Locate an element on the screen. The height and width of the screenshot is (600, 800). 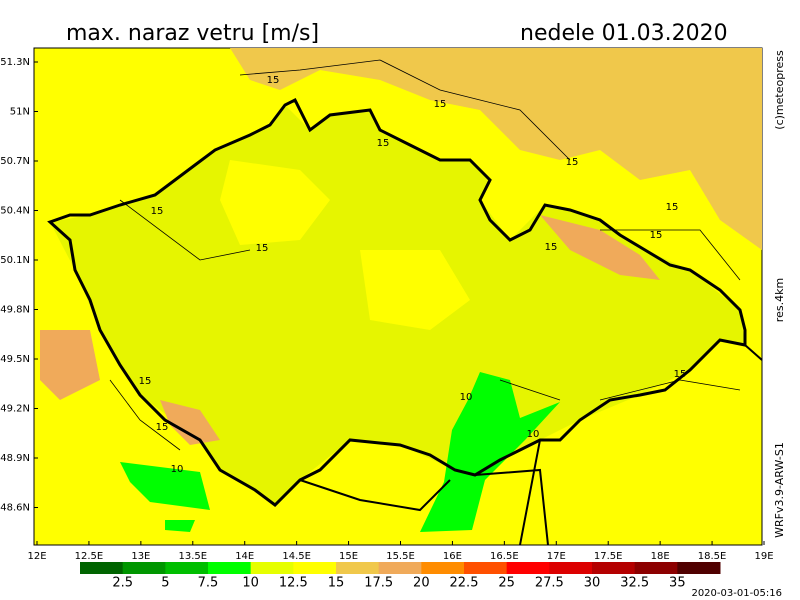
colorbar-label: 15 is located at coordinates (336, 583).